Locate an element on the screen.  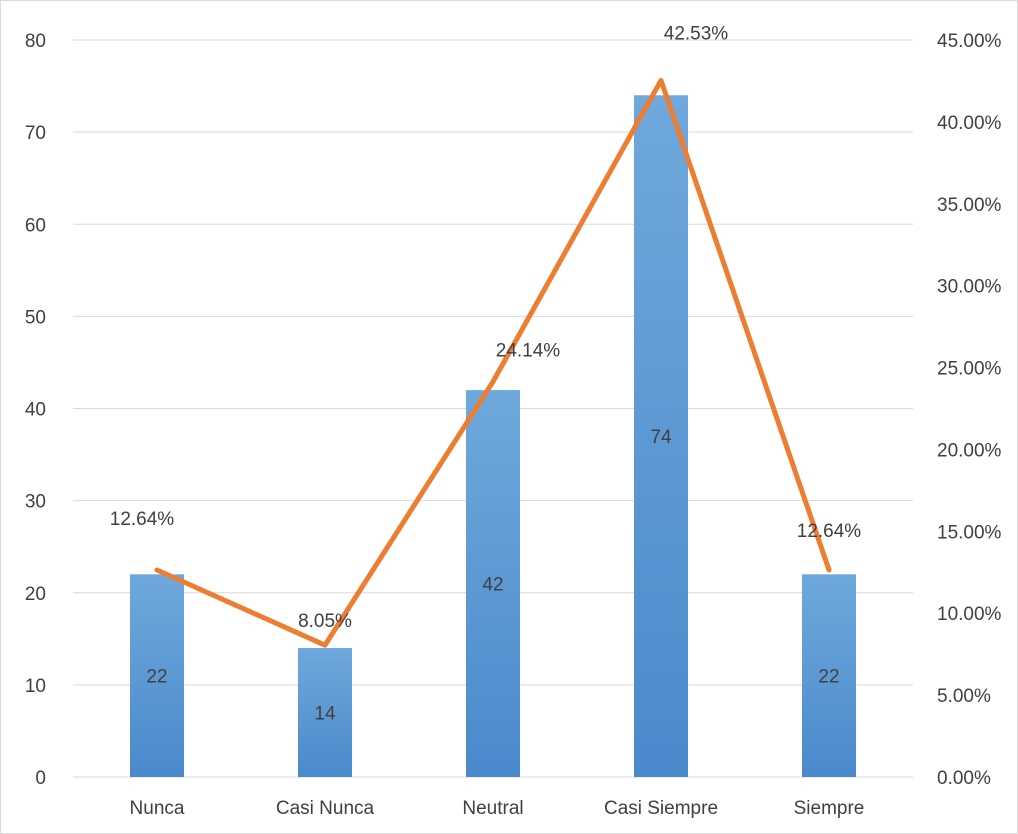
bar-value-label: 42 is located at coordinates (492, 585).